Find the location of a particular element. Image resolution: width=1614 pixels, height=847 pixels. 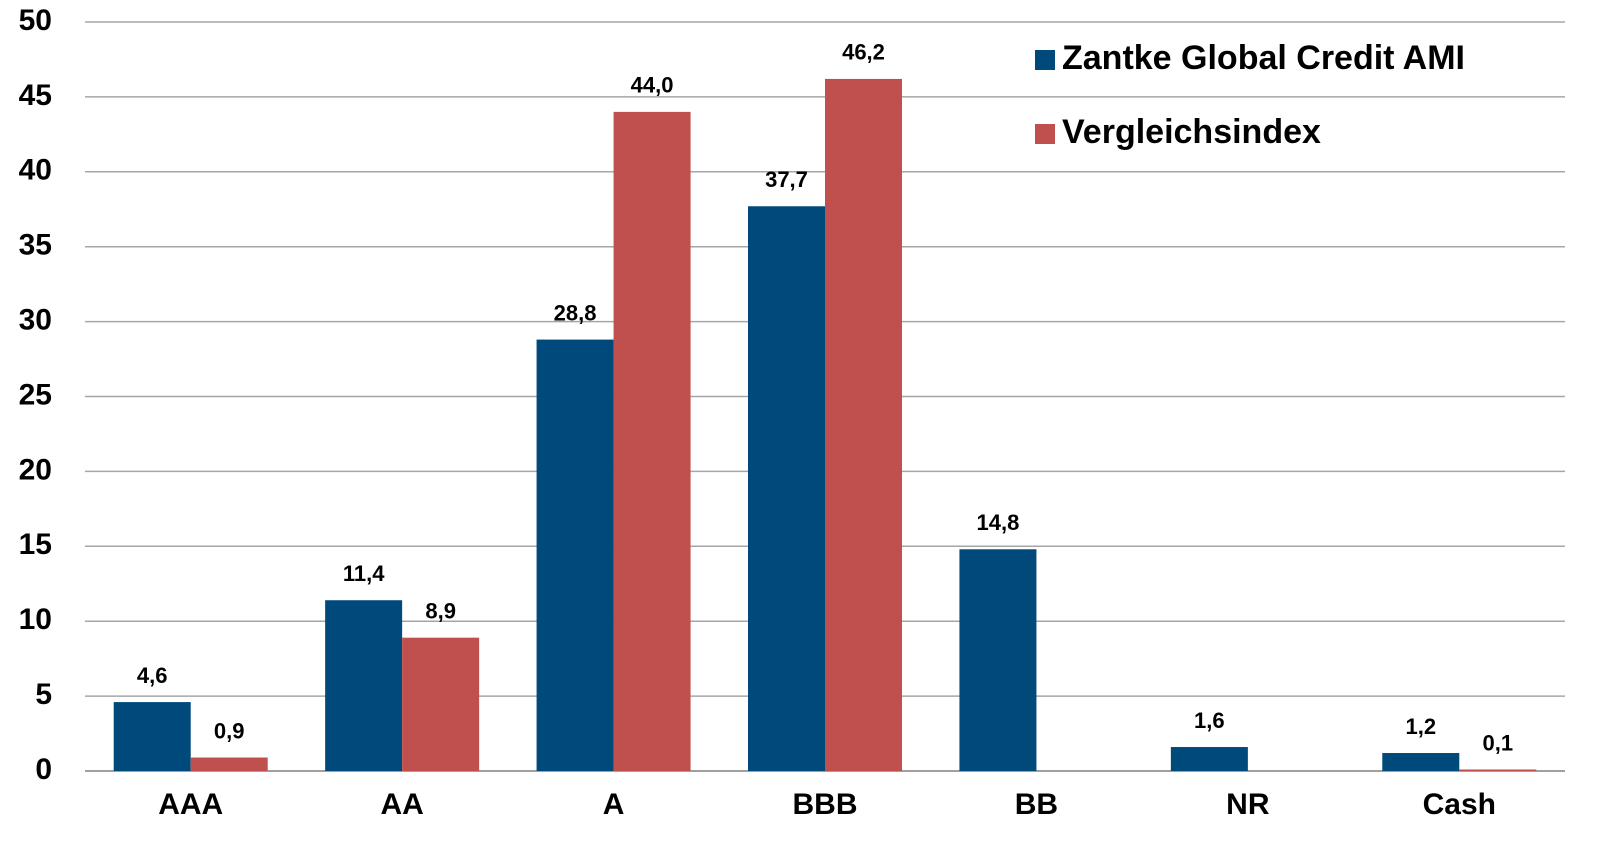

y-tick-label: 50 is located at coordinates (35, 20).